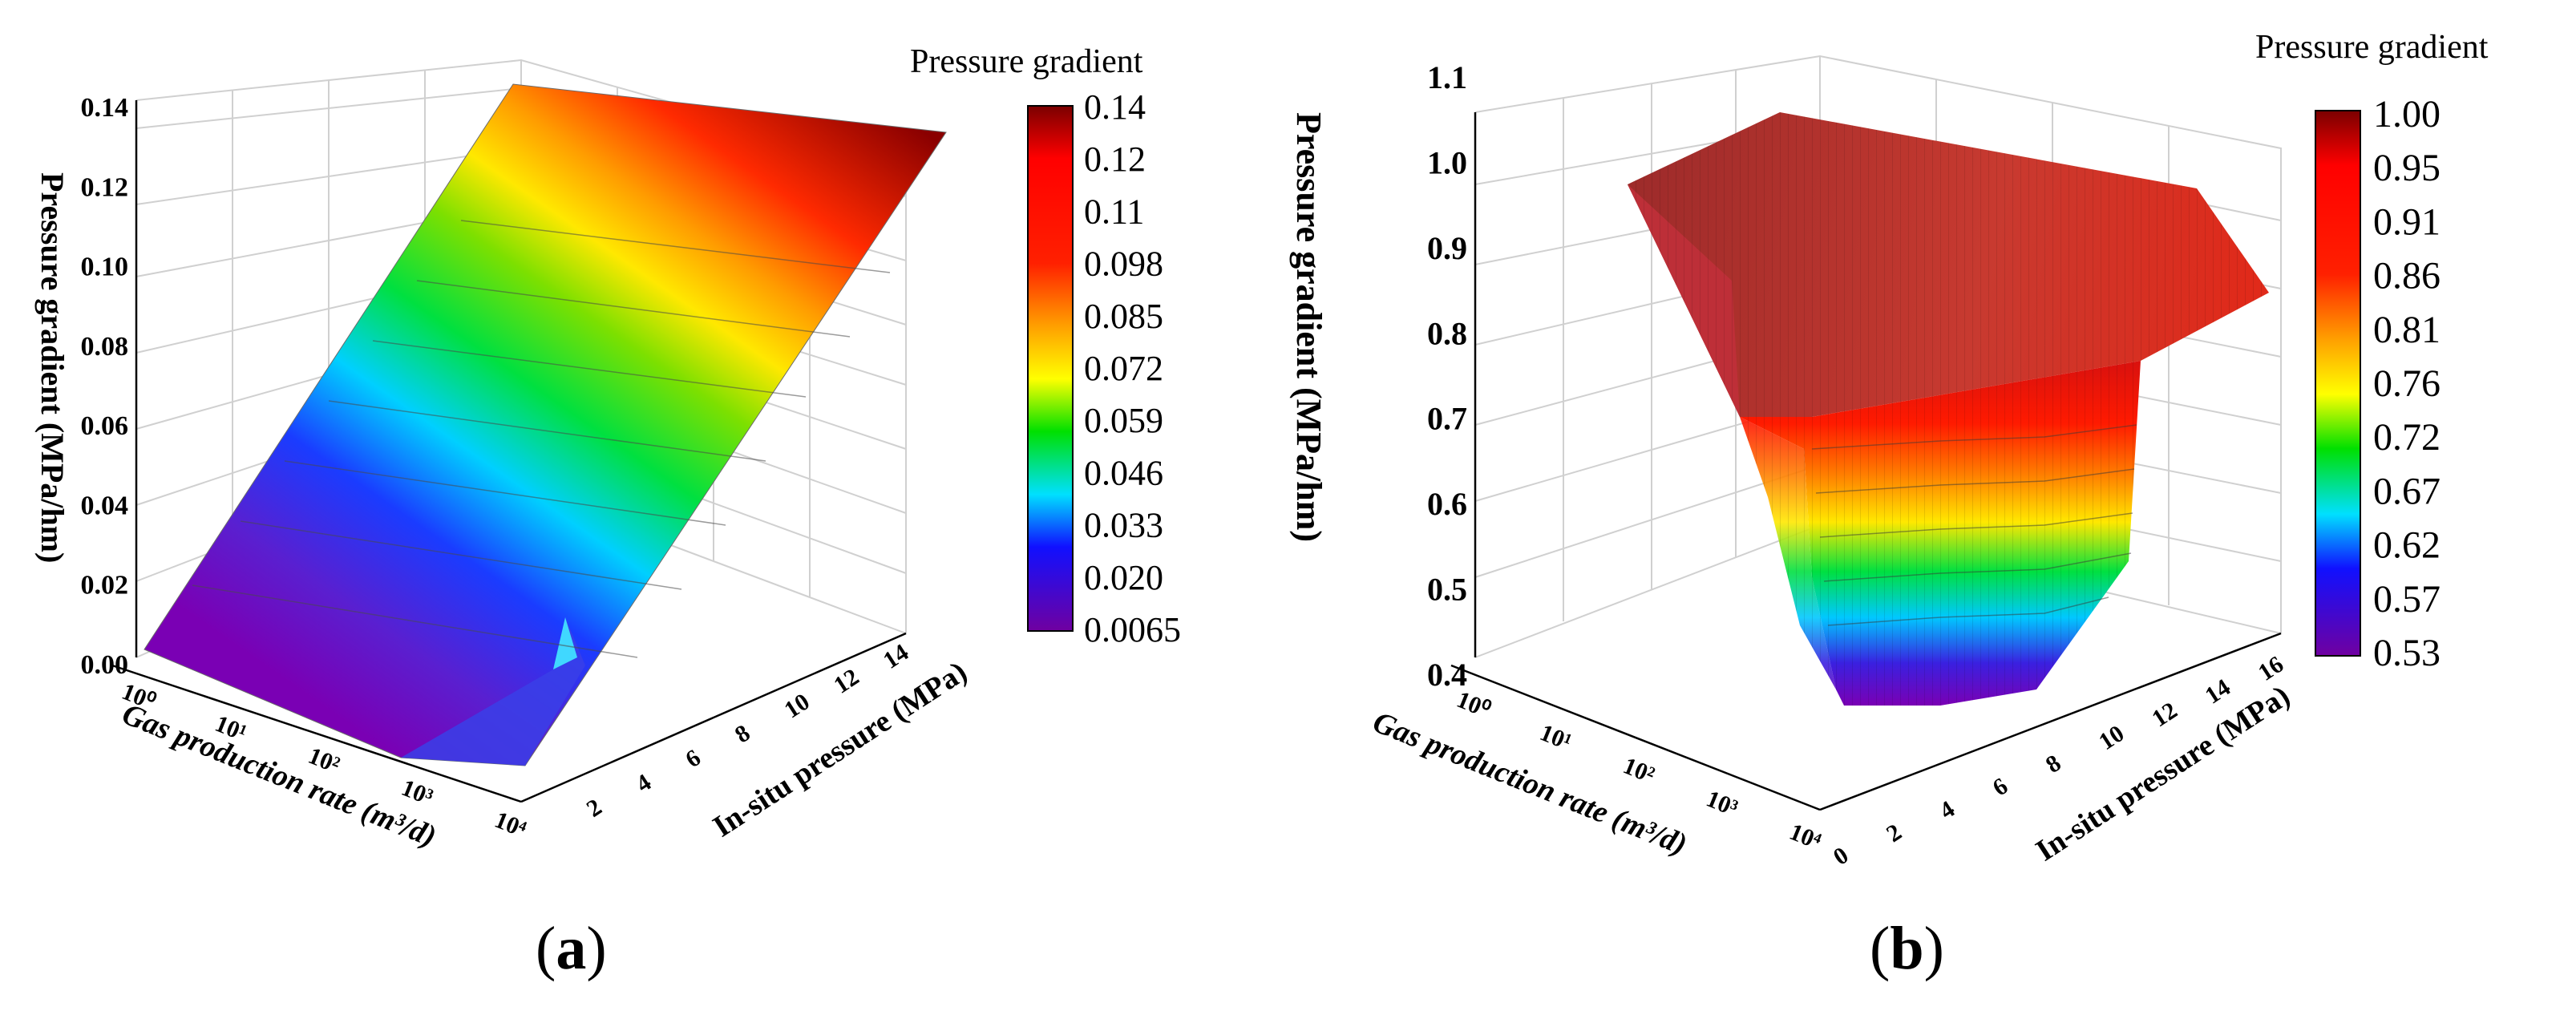 The height and width of the screenshot is (1019, 2576). Describe the element at coordinates (105, 108) in the screenshot. I see `panel-a-z-tick: 0.14` at that location.